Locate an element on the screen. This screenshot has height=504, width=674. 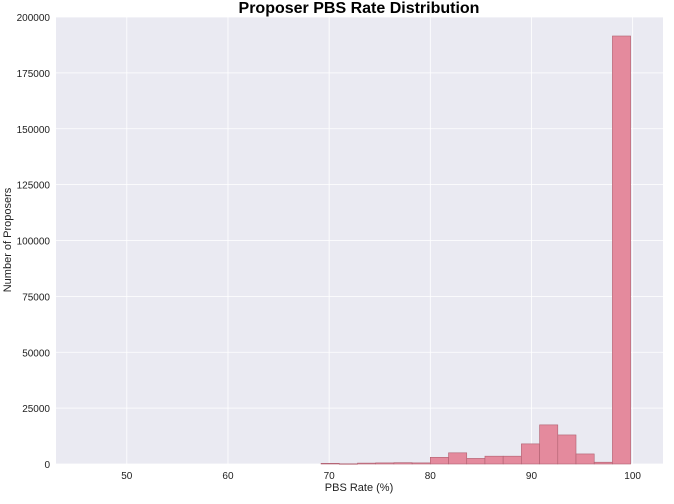
y-tick-label: 200000 is located at coordinates (34, 18).